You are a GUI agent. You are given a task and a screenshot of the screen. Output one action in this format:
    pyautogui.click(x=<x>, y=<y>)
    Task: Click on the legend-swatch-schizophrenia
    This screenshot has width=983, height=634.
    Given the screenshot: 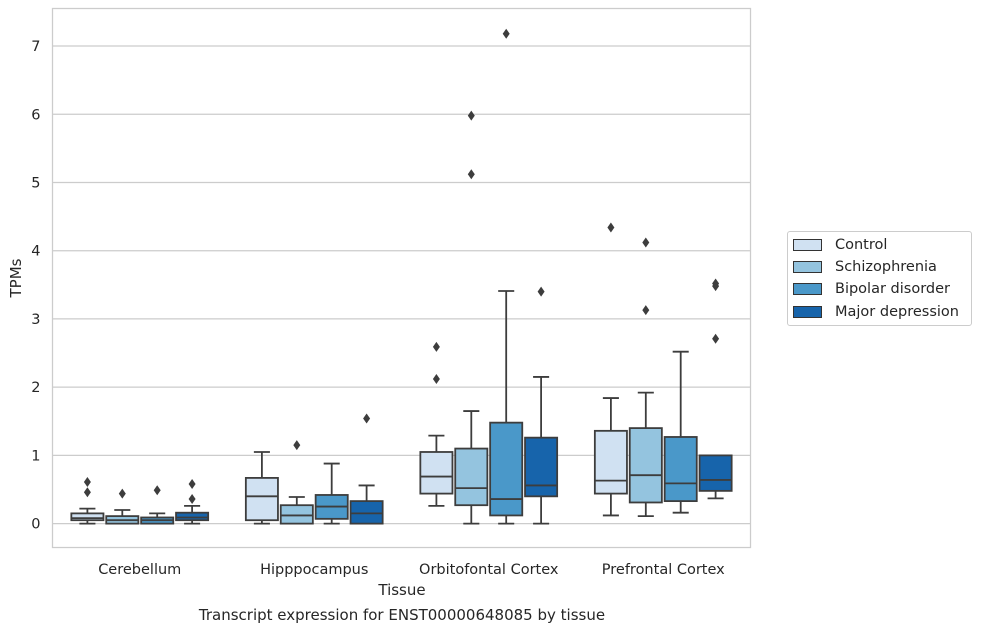 What is the action you would take?
    pyautogui.click(x=807, y=267)
    